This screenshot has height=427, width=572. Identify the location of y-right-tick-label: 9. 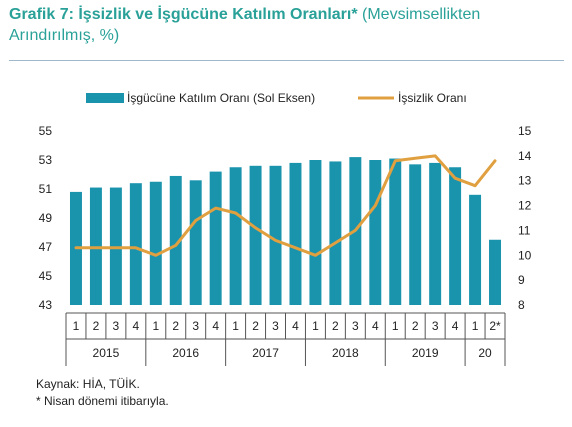
(521, 280).